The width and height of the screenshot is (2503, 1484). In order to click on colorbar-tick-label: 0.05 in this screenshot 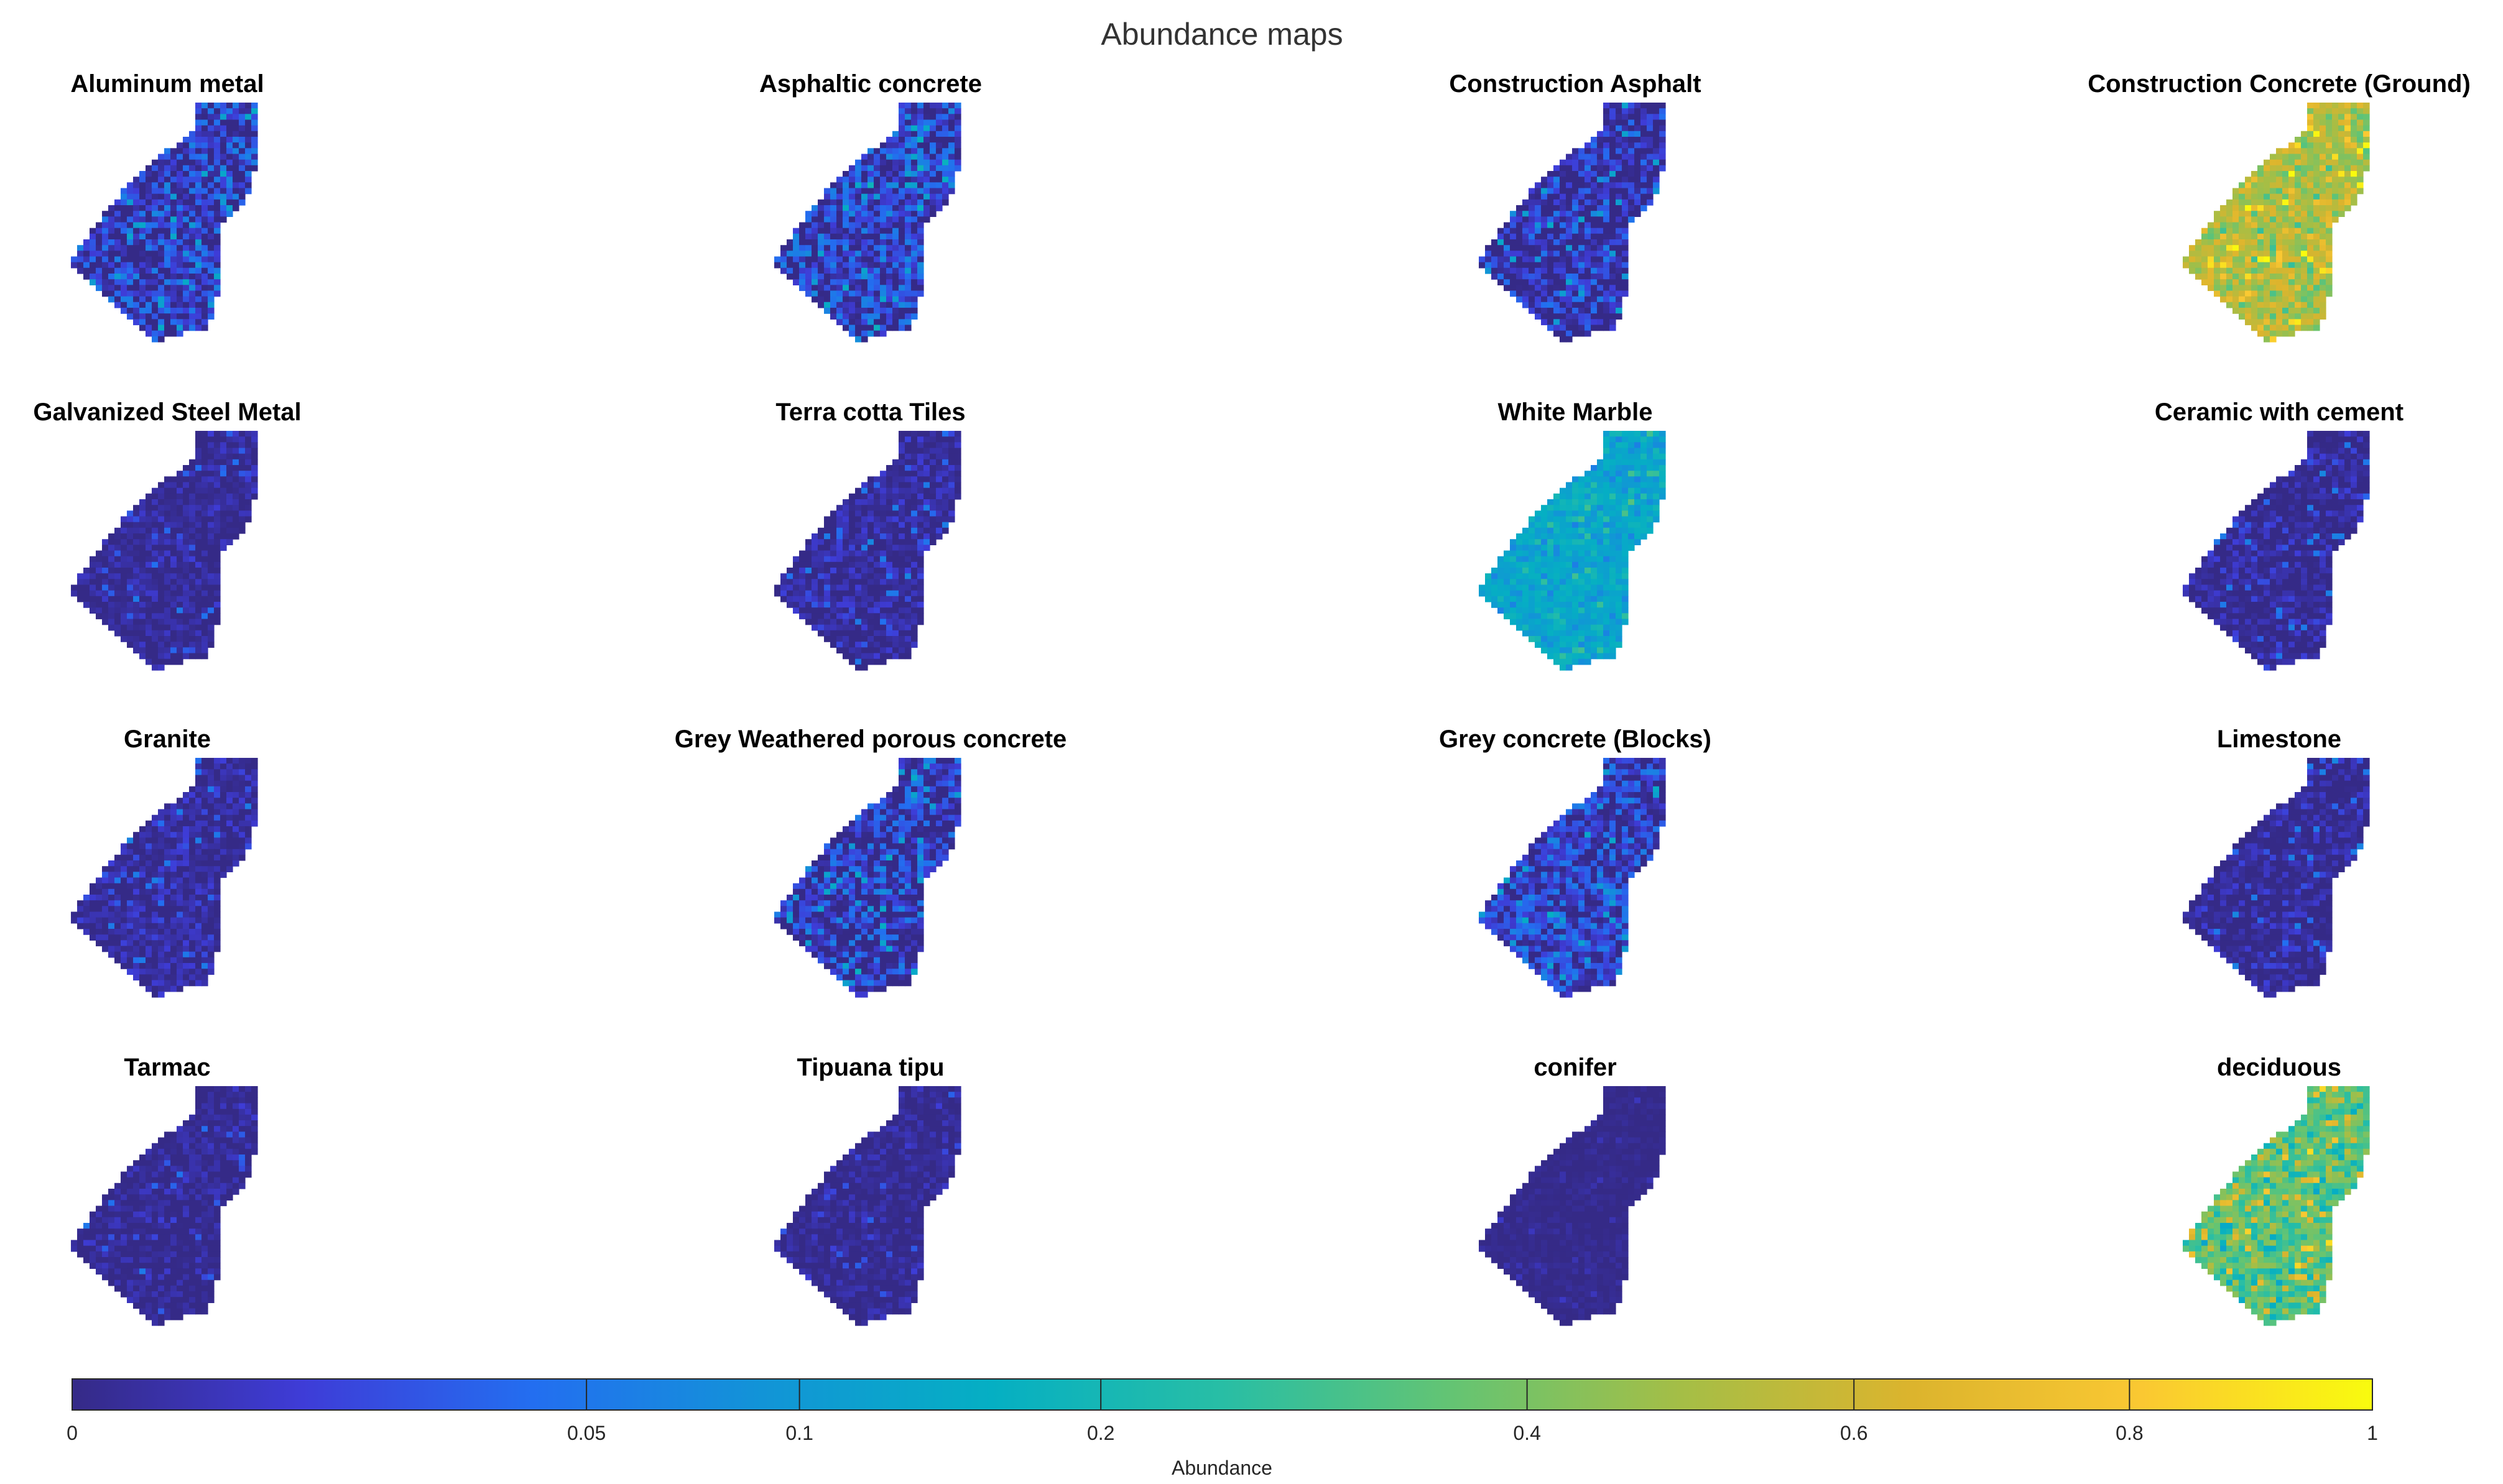, I will do `click(586, 1433)`.